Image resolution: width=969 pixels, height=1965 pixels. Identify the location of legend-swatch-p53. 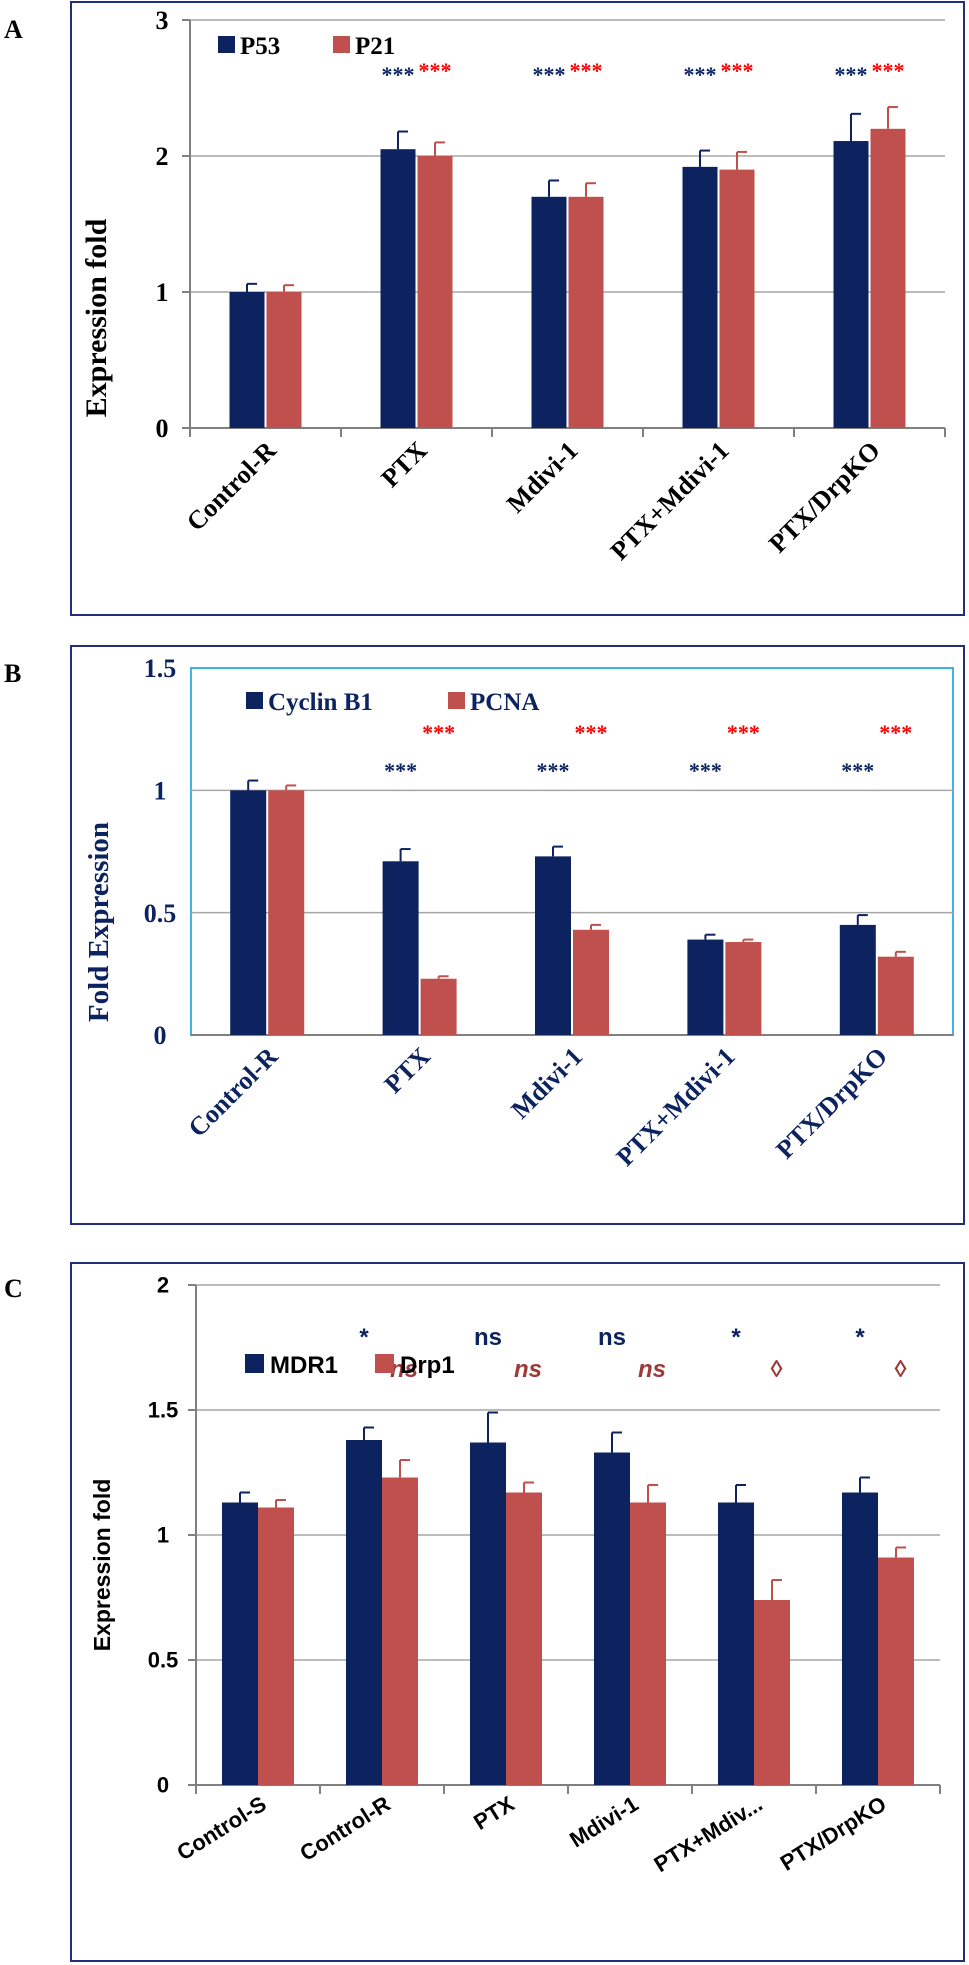
(226, 44).